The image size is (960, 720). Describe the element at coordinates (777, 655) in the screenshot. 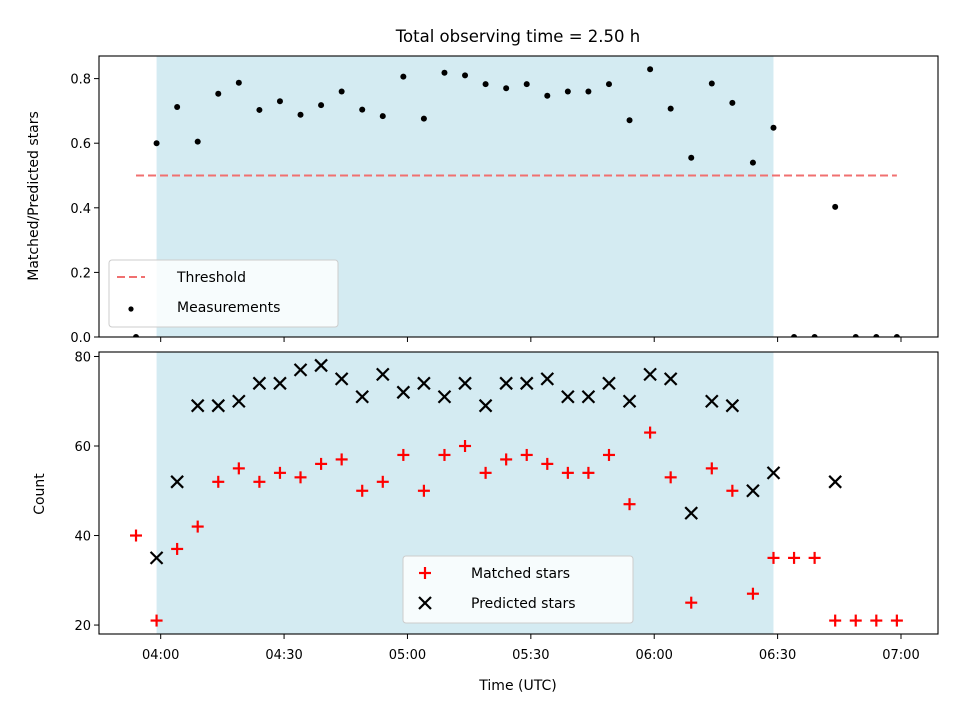

I see `x-tick-label: 06:30` at that location.